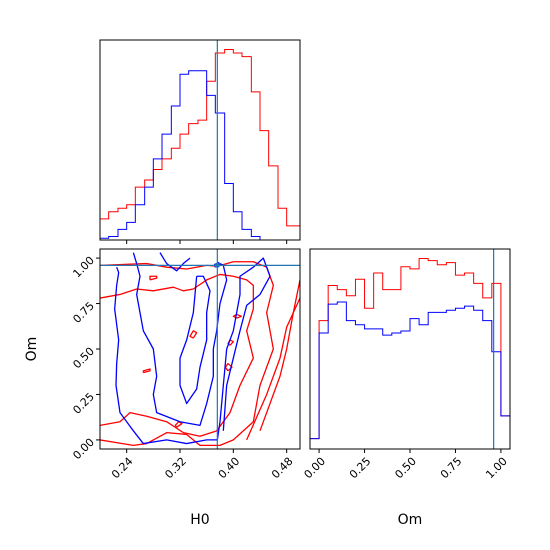 Image resolution: width=550 pixels, height=550 pixels. Describe the element at coordinates (229, 468) in the screenshot. I see `x-tick-label: 0.40` at that location.